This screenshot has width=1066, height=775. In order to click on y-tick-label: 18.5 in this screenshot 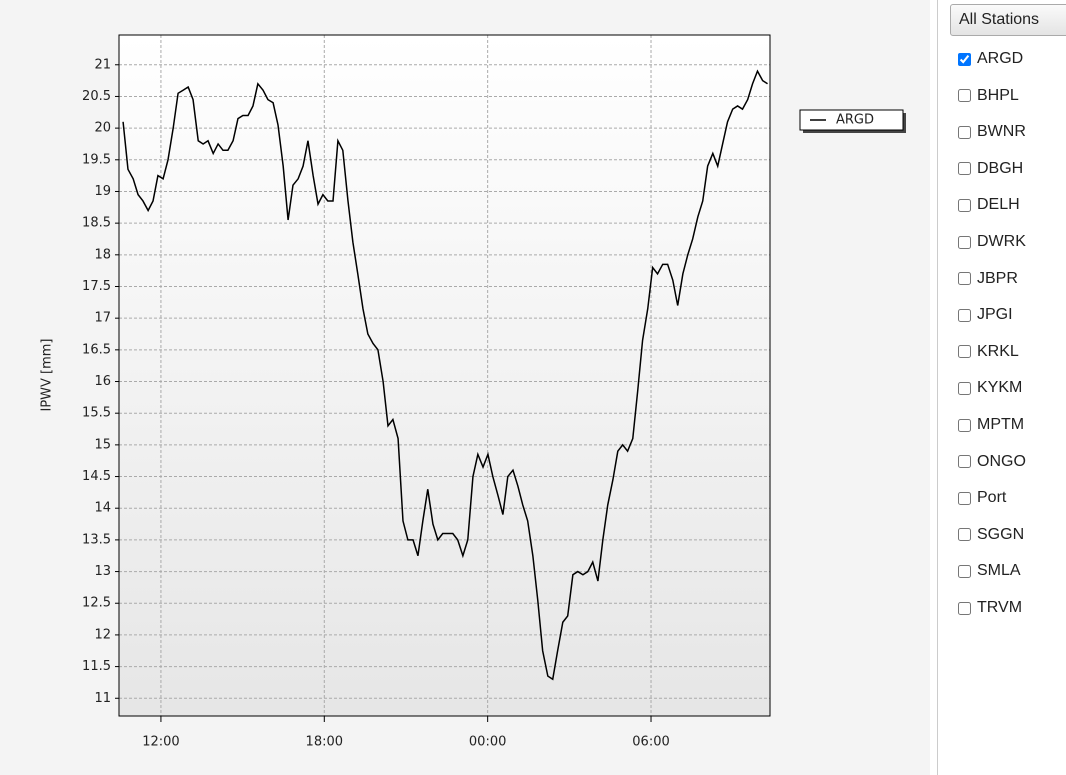, I will do `click(96, 223)`.